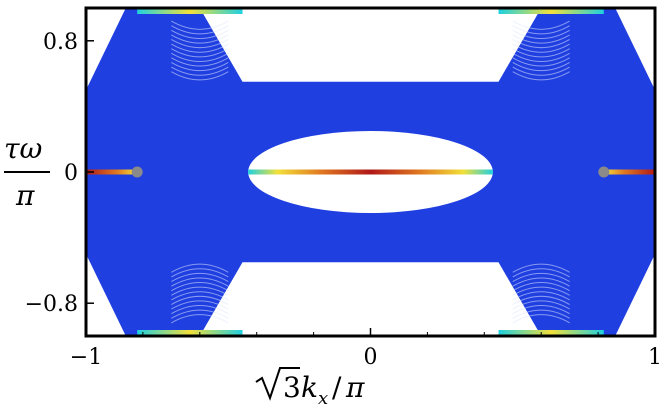 Image resolution: width=661 pixels, height=413 pixels. I want to click on x-axis-ticks: −1 0 1, so click(365, 349).